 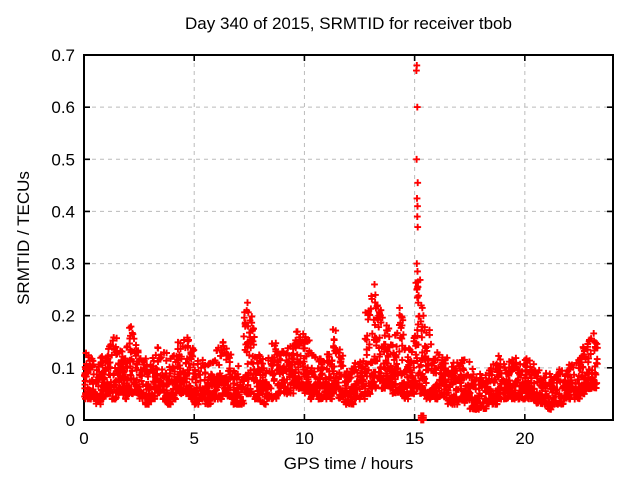 I want to click on x-axis-label: GPS time / hours, so click(x=348, y=463).